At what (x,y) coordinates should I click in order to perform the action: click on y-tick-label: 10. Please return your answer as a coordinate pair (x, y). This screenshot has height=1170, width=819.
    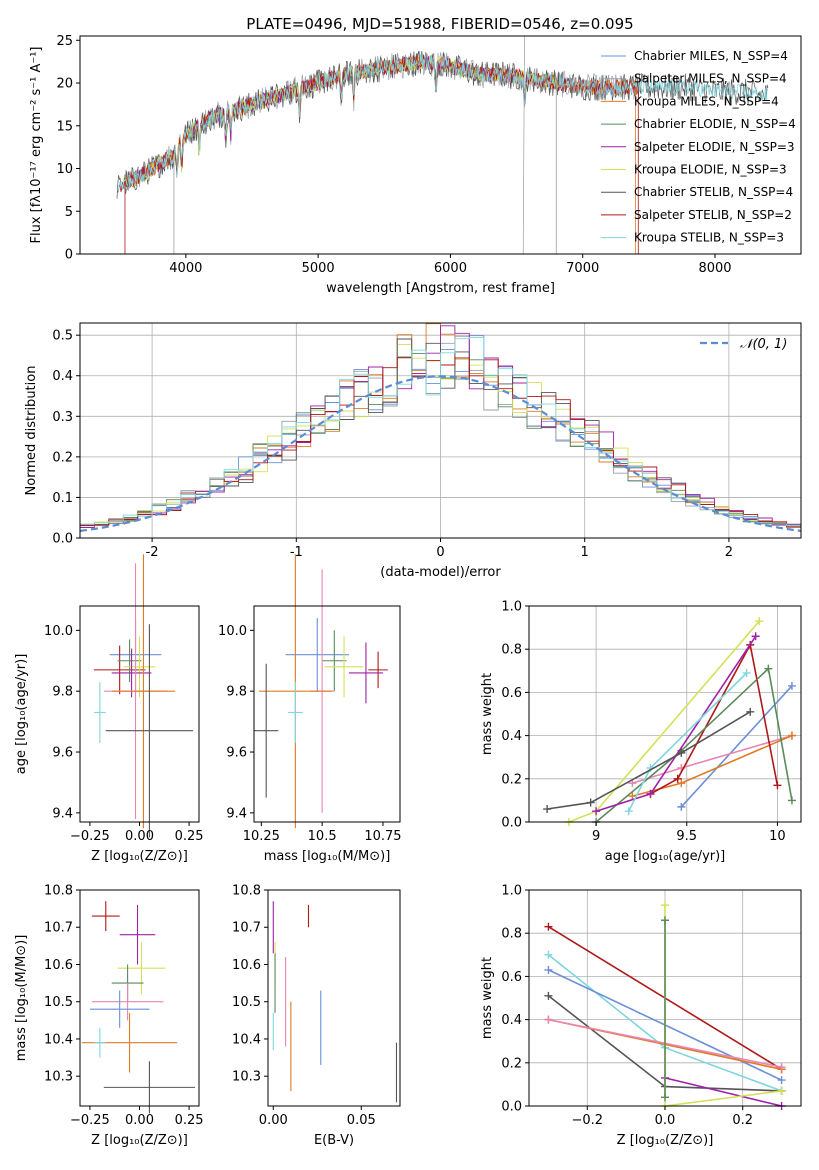
    Looking at the image, I should click on (64, 169).